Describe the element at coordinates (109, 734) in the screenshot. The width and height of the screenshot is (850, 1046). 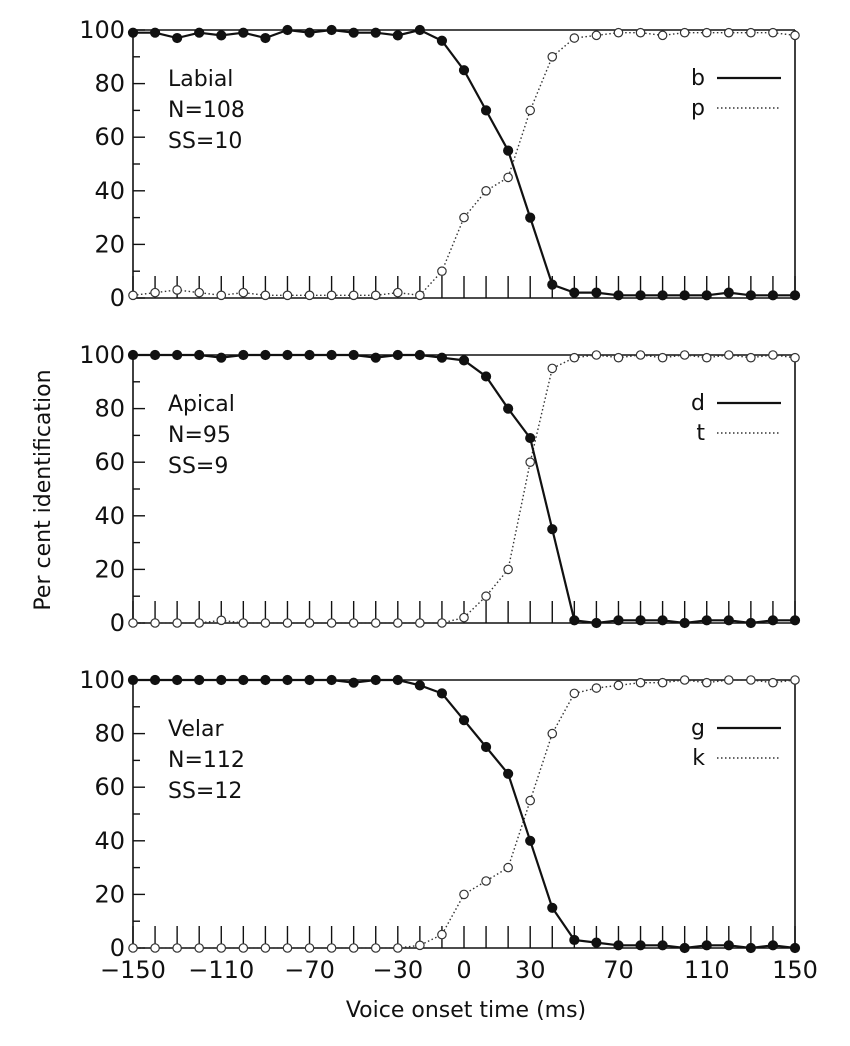
I see `y-tick-label: 80` at that location.